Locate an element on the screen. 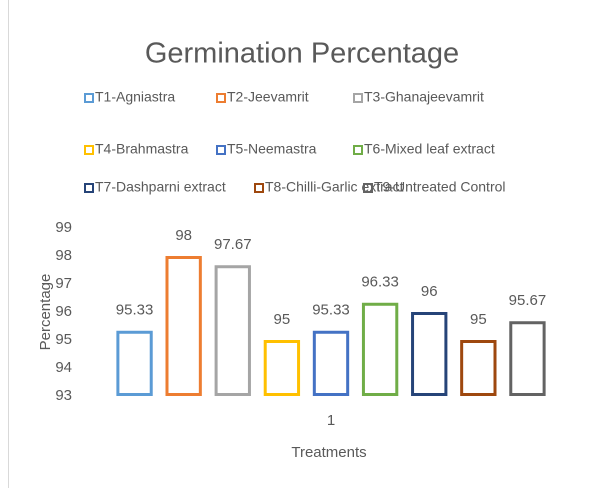 The width and height of the screenshot is (590, 488). chart-title: Germination Percentage is located at coordinates (302, 54).